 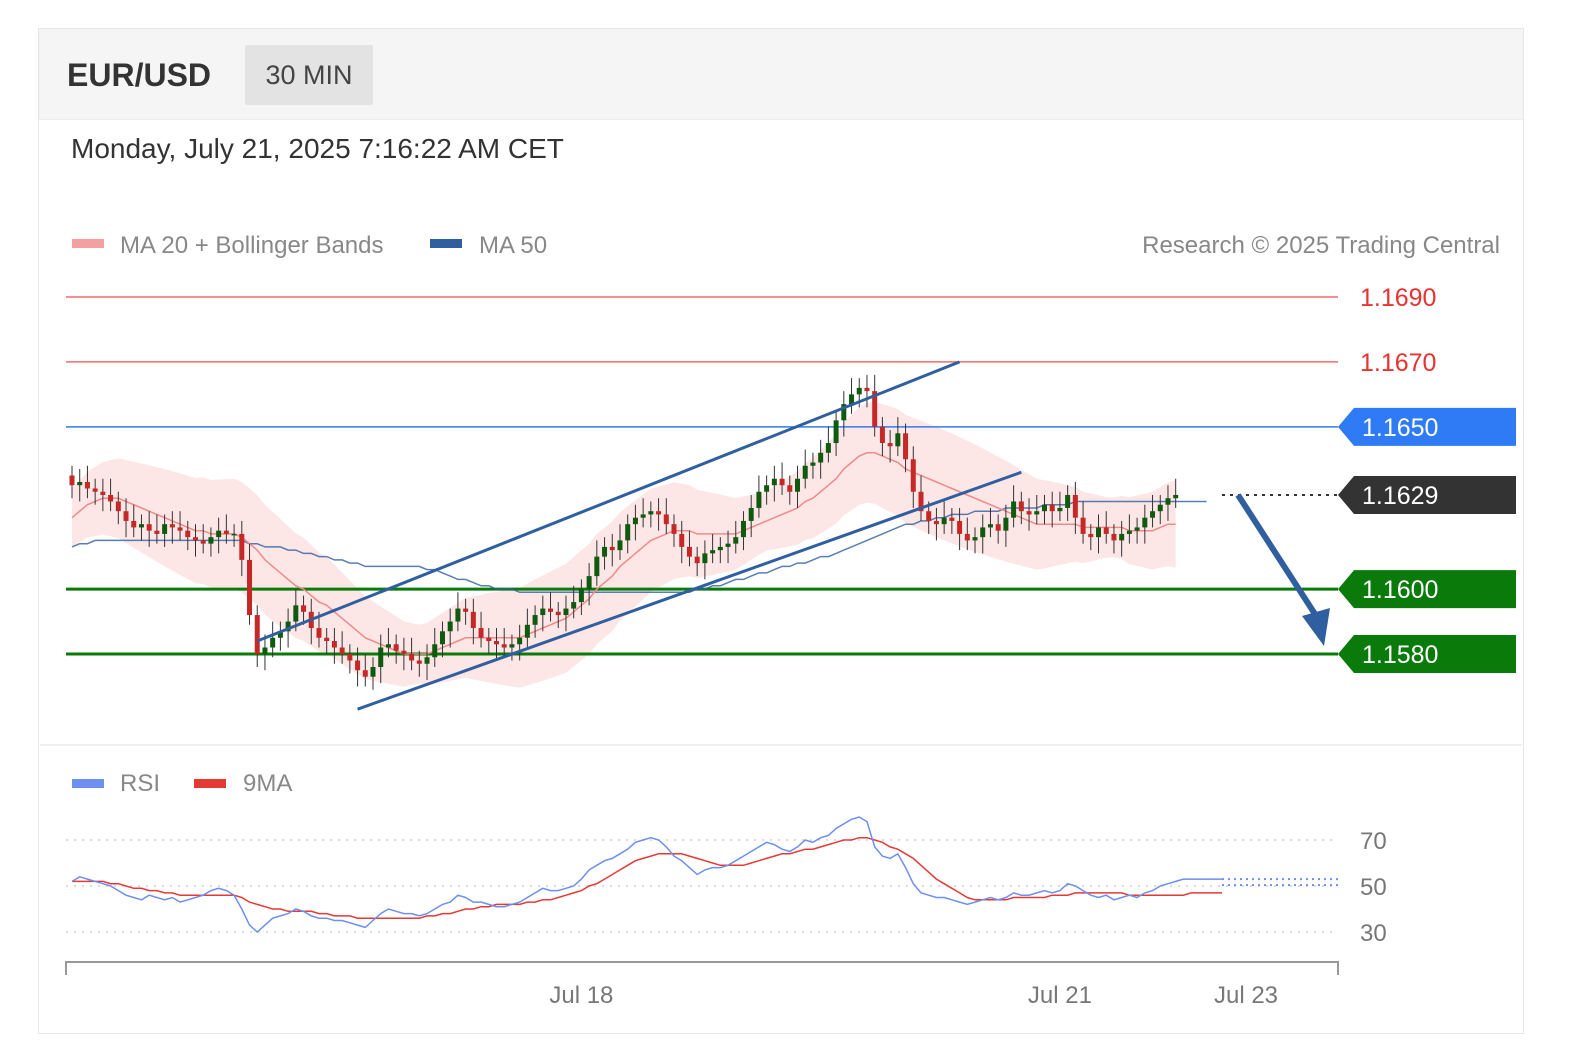 What do you see at coordinates (647, 877) in the screenshot?
I see `rsi-ma-line` at bounding box center [647, 877].